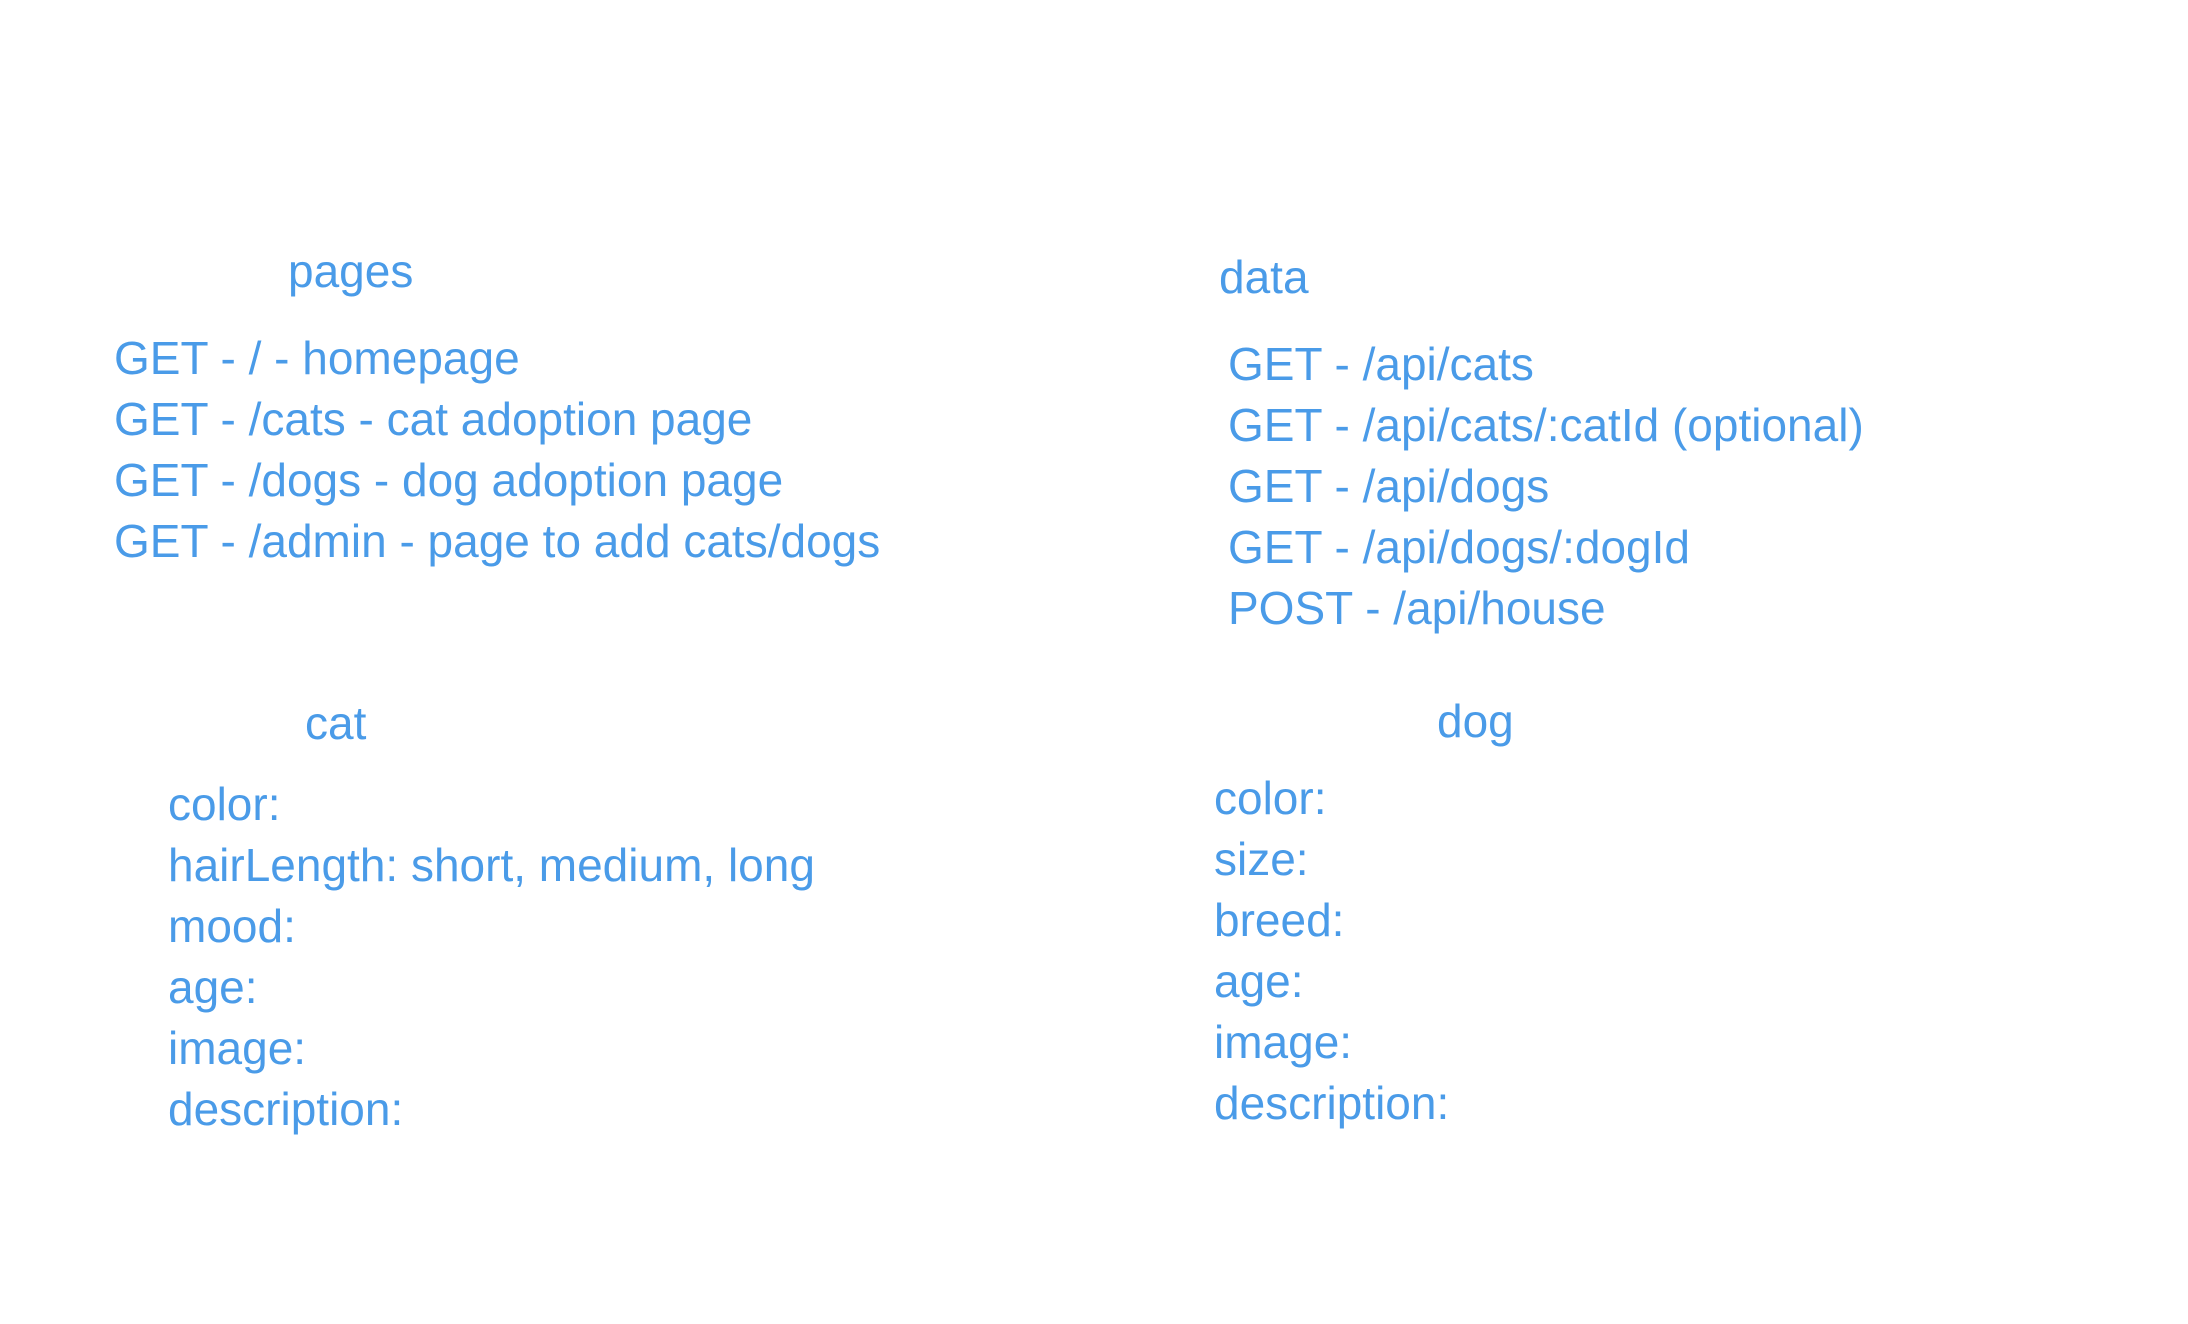 The width and height of the screenshot is (2188, 1324). I want to click on data-heading: data, so click(1264, 277).